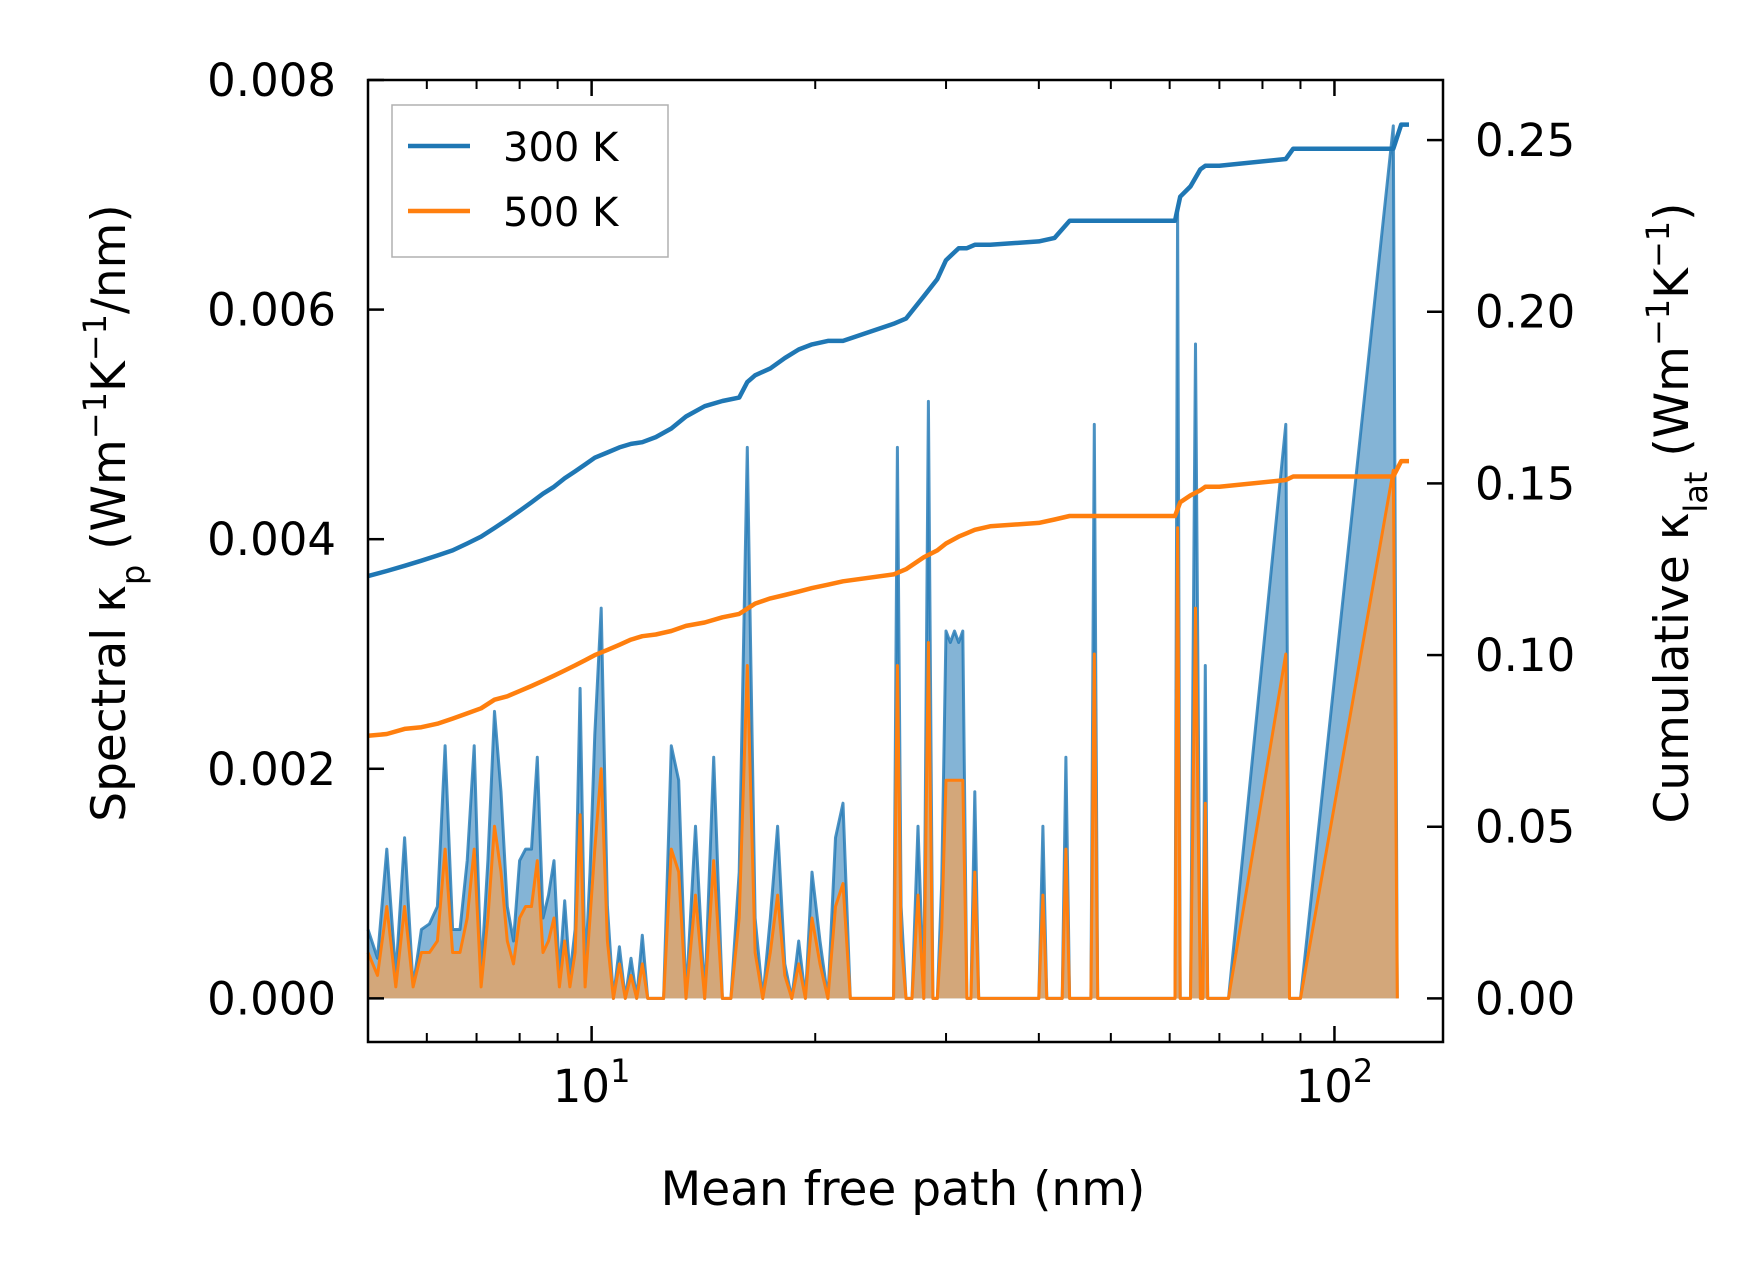 The width and height of the screenshot is (1753, 1274). What do you see at coordinates (271, 769) in the screenshot?
I see `left-tick-label: 0.002` at bounding box center [271, 769].